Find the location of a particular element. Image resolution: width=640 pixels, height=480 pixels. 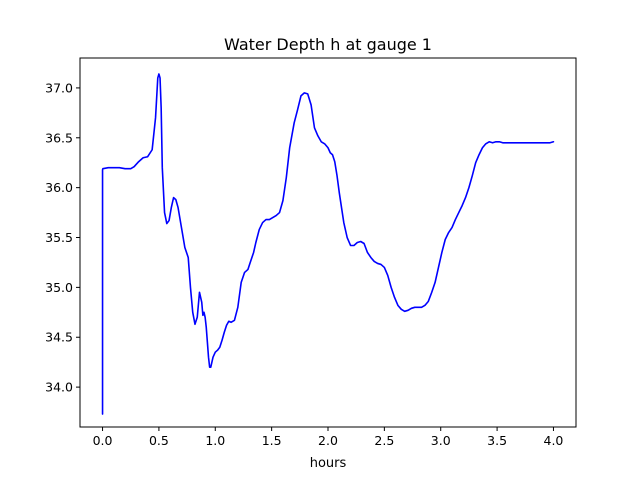

x-axis-label: hours is located at coordinates (328, 463).